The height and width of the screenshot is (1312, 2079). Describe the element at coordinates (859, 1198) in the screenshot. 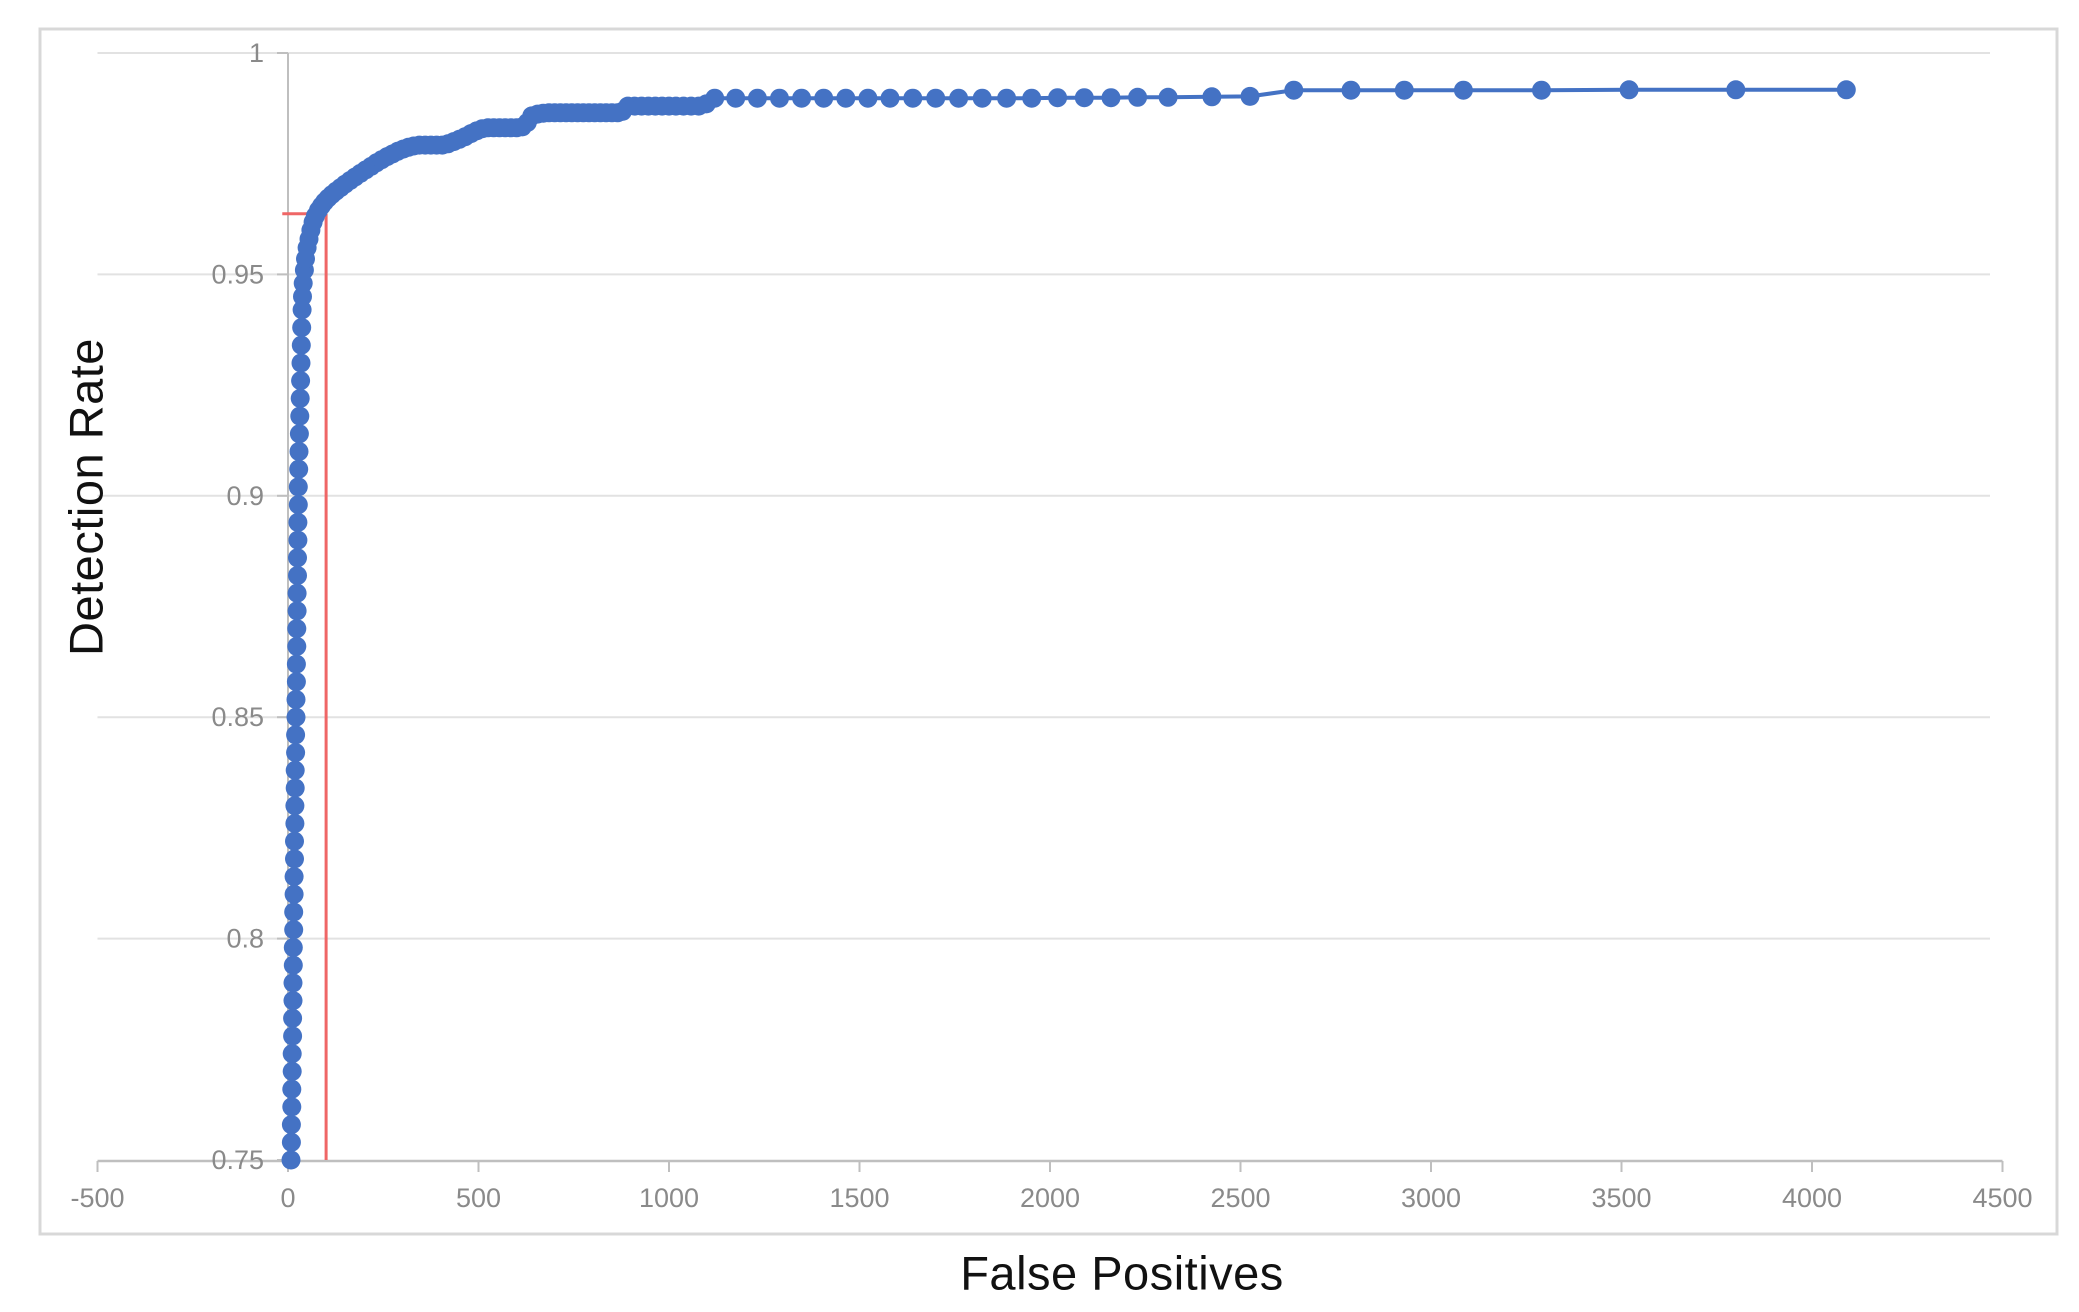

I see `x-tick-label: 1500` at that location.